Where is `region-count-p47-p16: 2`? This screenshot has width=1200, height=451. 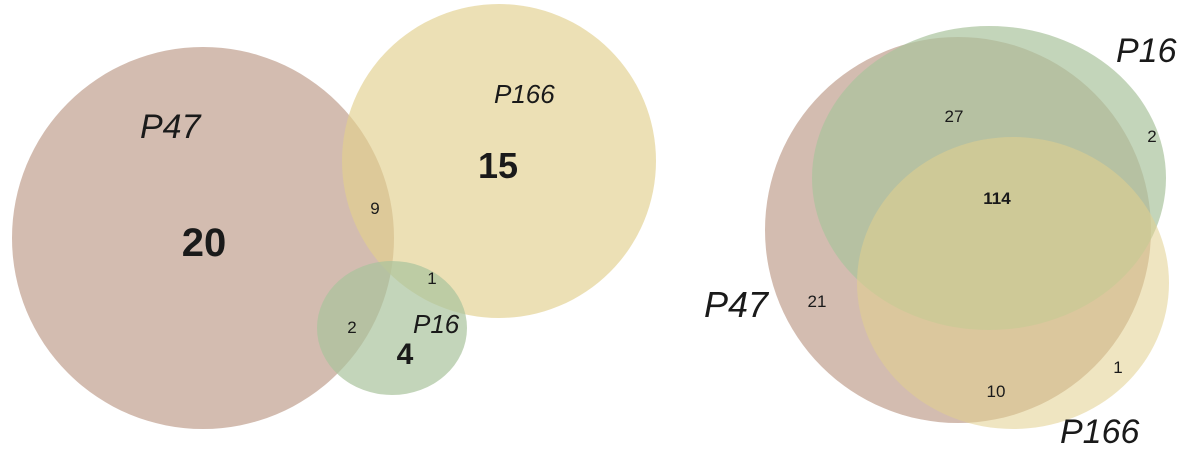 region-count-p47-p16: 2 is located at coordinates (351, 327).